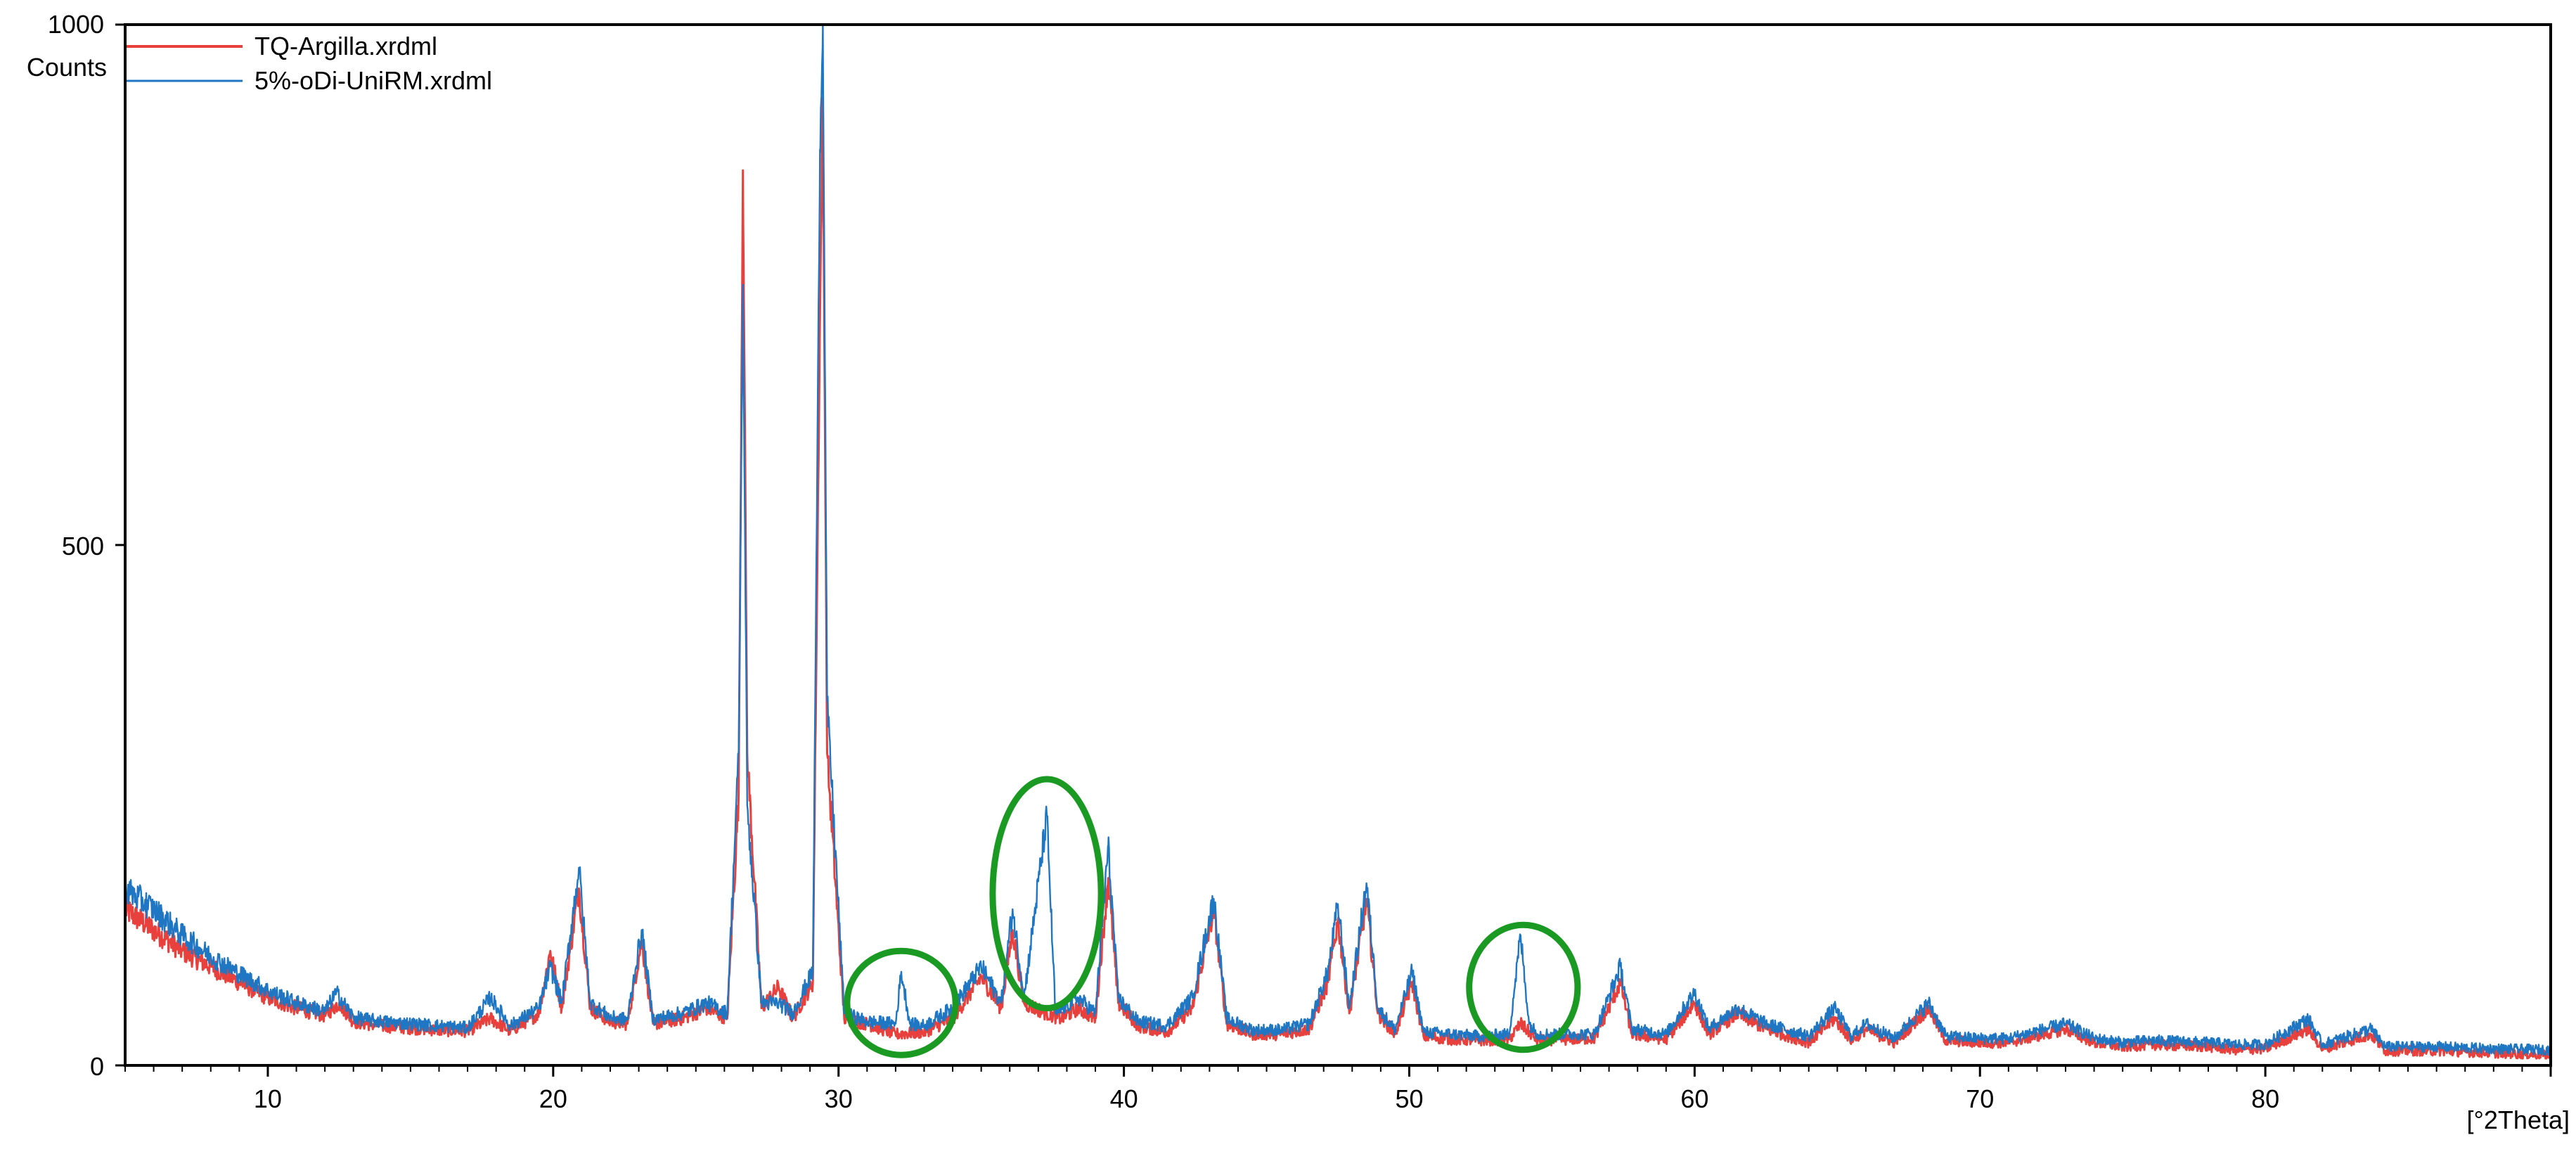  What do you see at coordinates (1409, 1098) in the screenshot?
I see `x-tick-label: 50` at bounding box center [1409, 1098].